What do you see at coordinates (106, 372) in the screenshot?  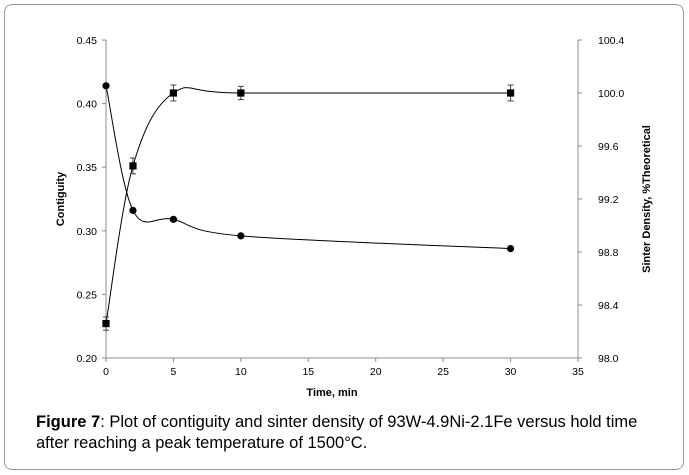 I see `x-tick-label: 0` at bounding box center [106, 372].